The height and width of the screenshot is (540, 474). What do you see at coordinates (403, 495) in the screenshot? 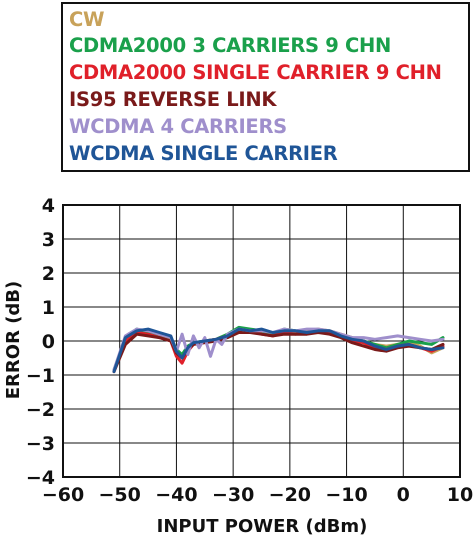
I see `x-tick-label: 0` at bounding box center [403, 495].